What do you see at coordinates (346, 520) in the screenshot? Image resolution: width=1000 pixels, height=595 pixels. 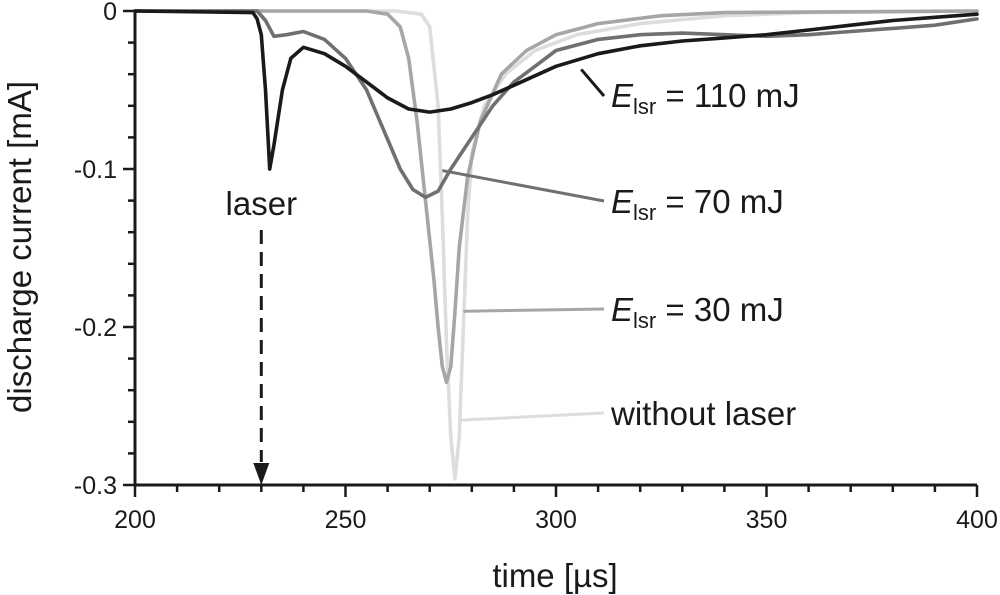 I see `x-tick-label: 250` at bounding box center [346, 520].